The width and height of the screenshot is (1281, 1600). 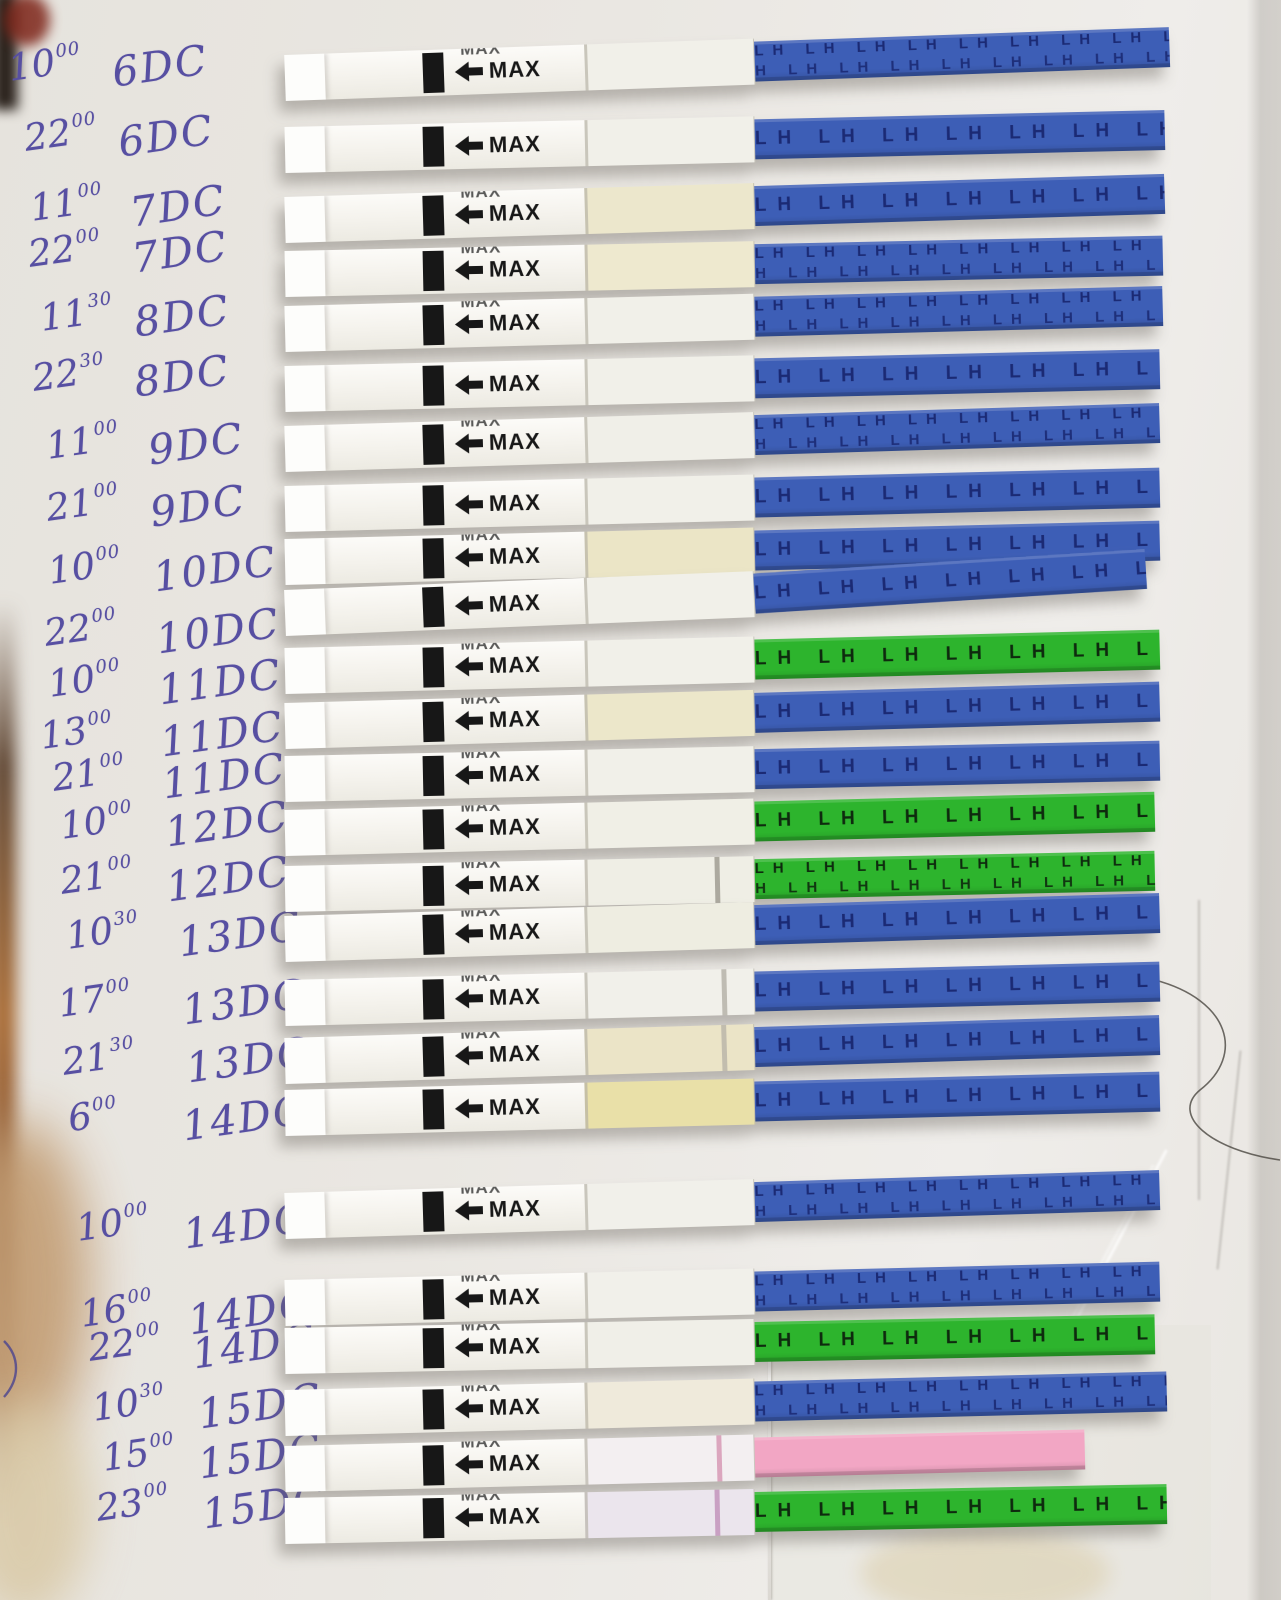 I want to click on time-label: 600, so click(x=92, y=1116).